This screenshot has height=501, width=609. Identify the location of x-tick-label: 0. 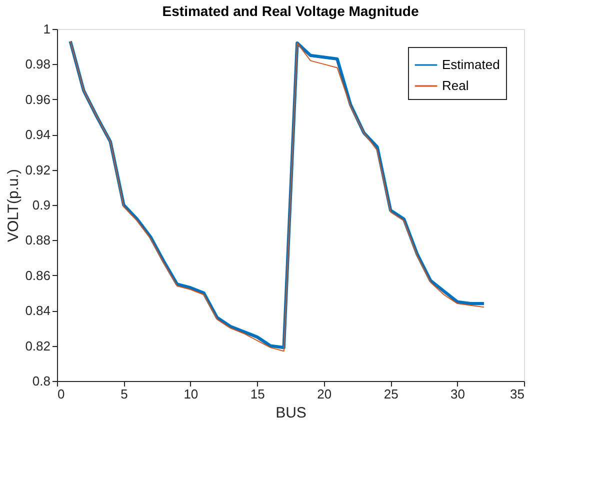
(61, 394).